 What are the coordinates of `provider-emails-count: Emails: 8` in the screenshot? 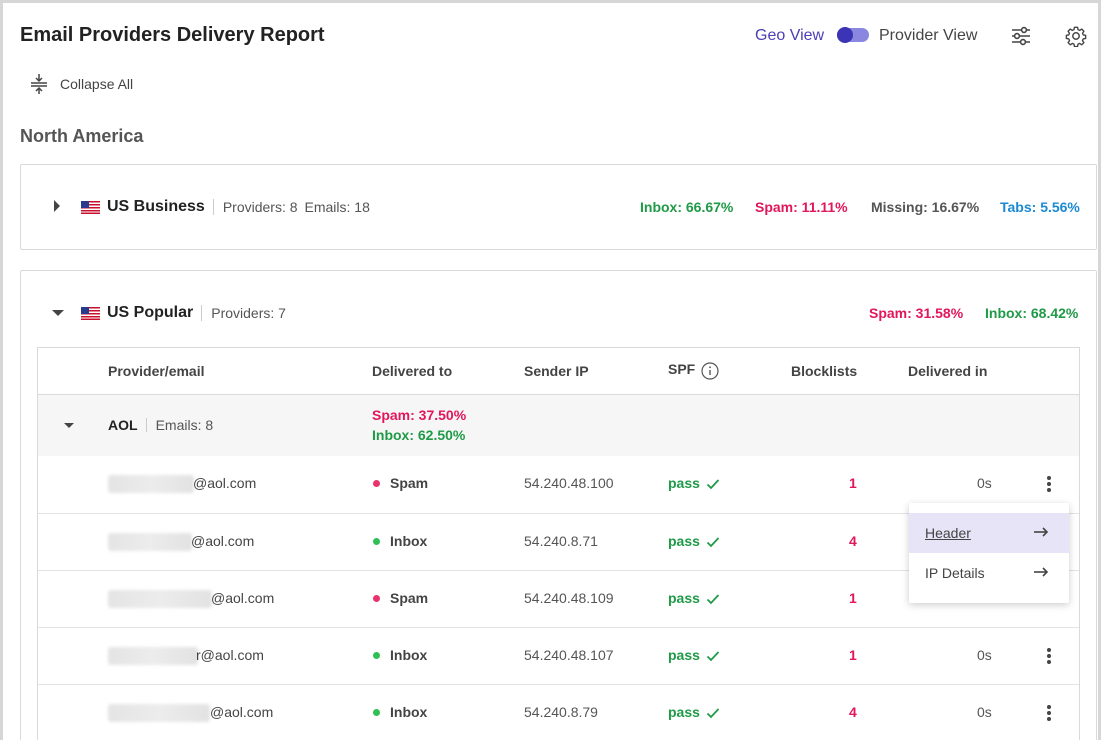 It's located at (184, 425).